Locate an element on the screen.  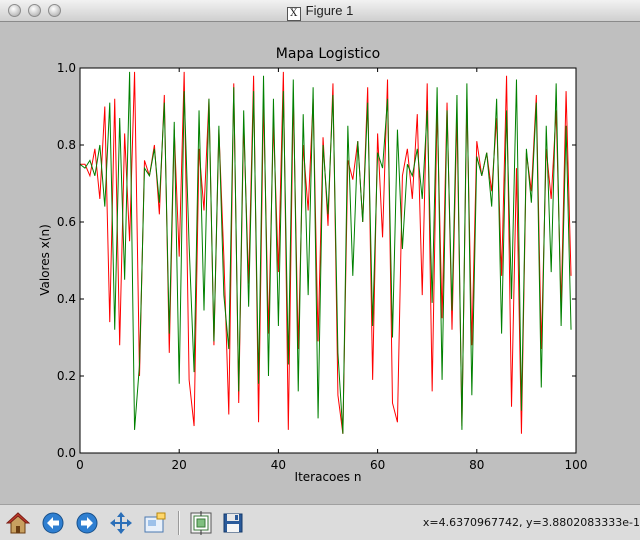
forward-arrow-icon is located at coordinates (87, 523).